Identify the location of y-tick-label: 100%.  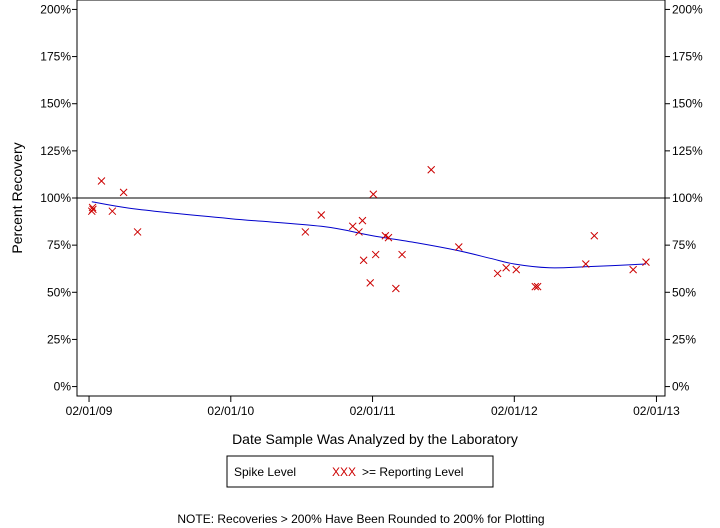
(55, 198).